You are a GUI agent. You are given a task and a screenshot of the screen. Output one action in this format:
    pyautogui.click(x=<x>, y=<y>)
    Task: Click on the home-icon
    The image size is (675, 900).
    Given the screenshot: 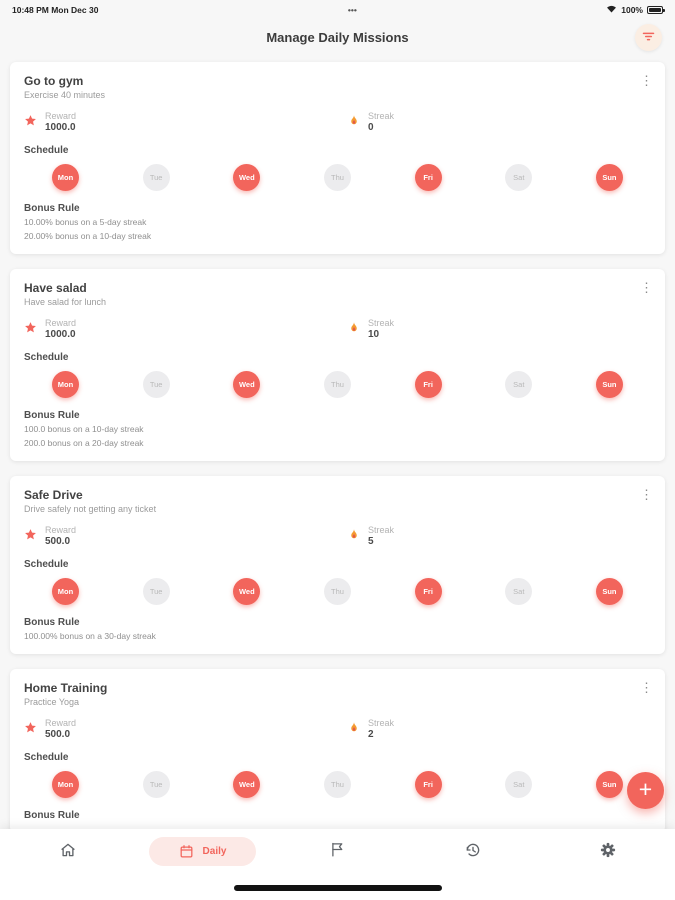 What is the action you would take?
    pyautogui.click(x=68, y=851)
    